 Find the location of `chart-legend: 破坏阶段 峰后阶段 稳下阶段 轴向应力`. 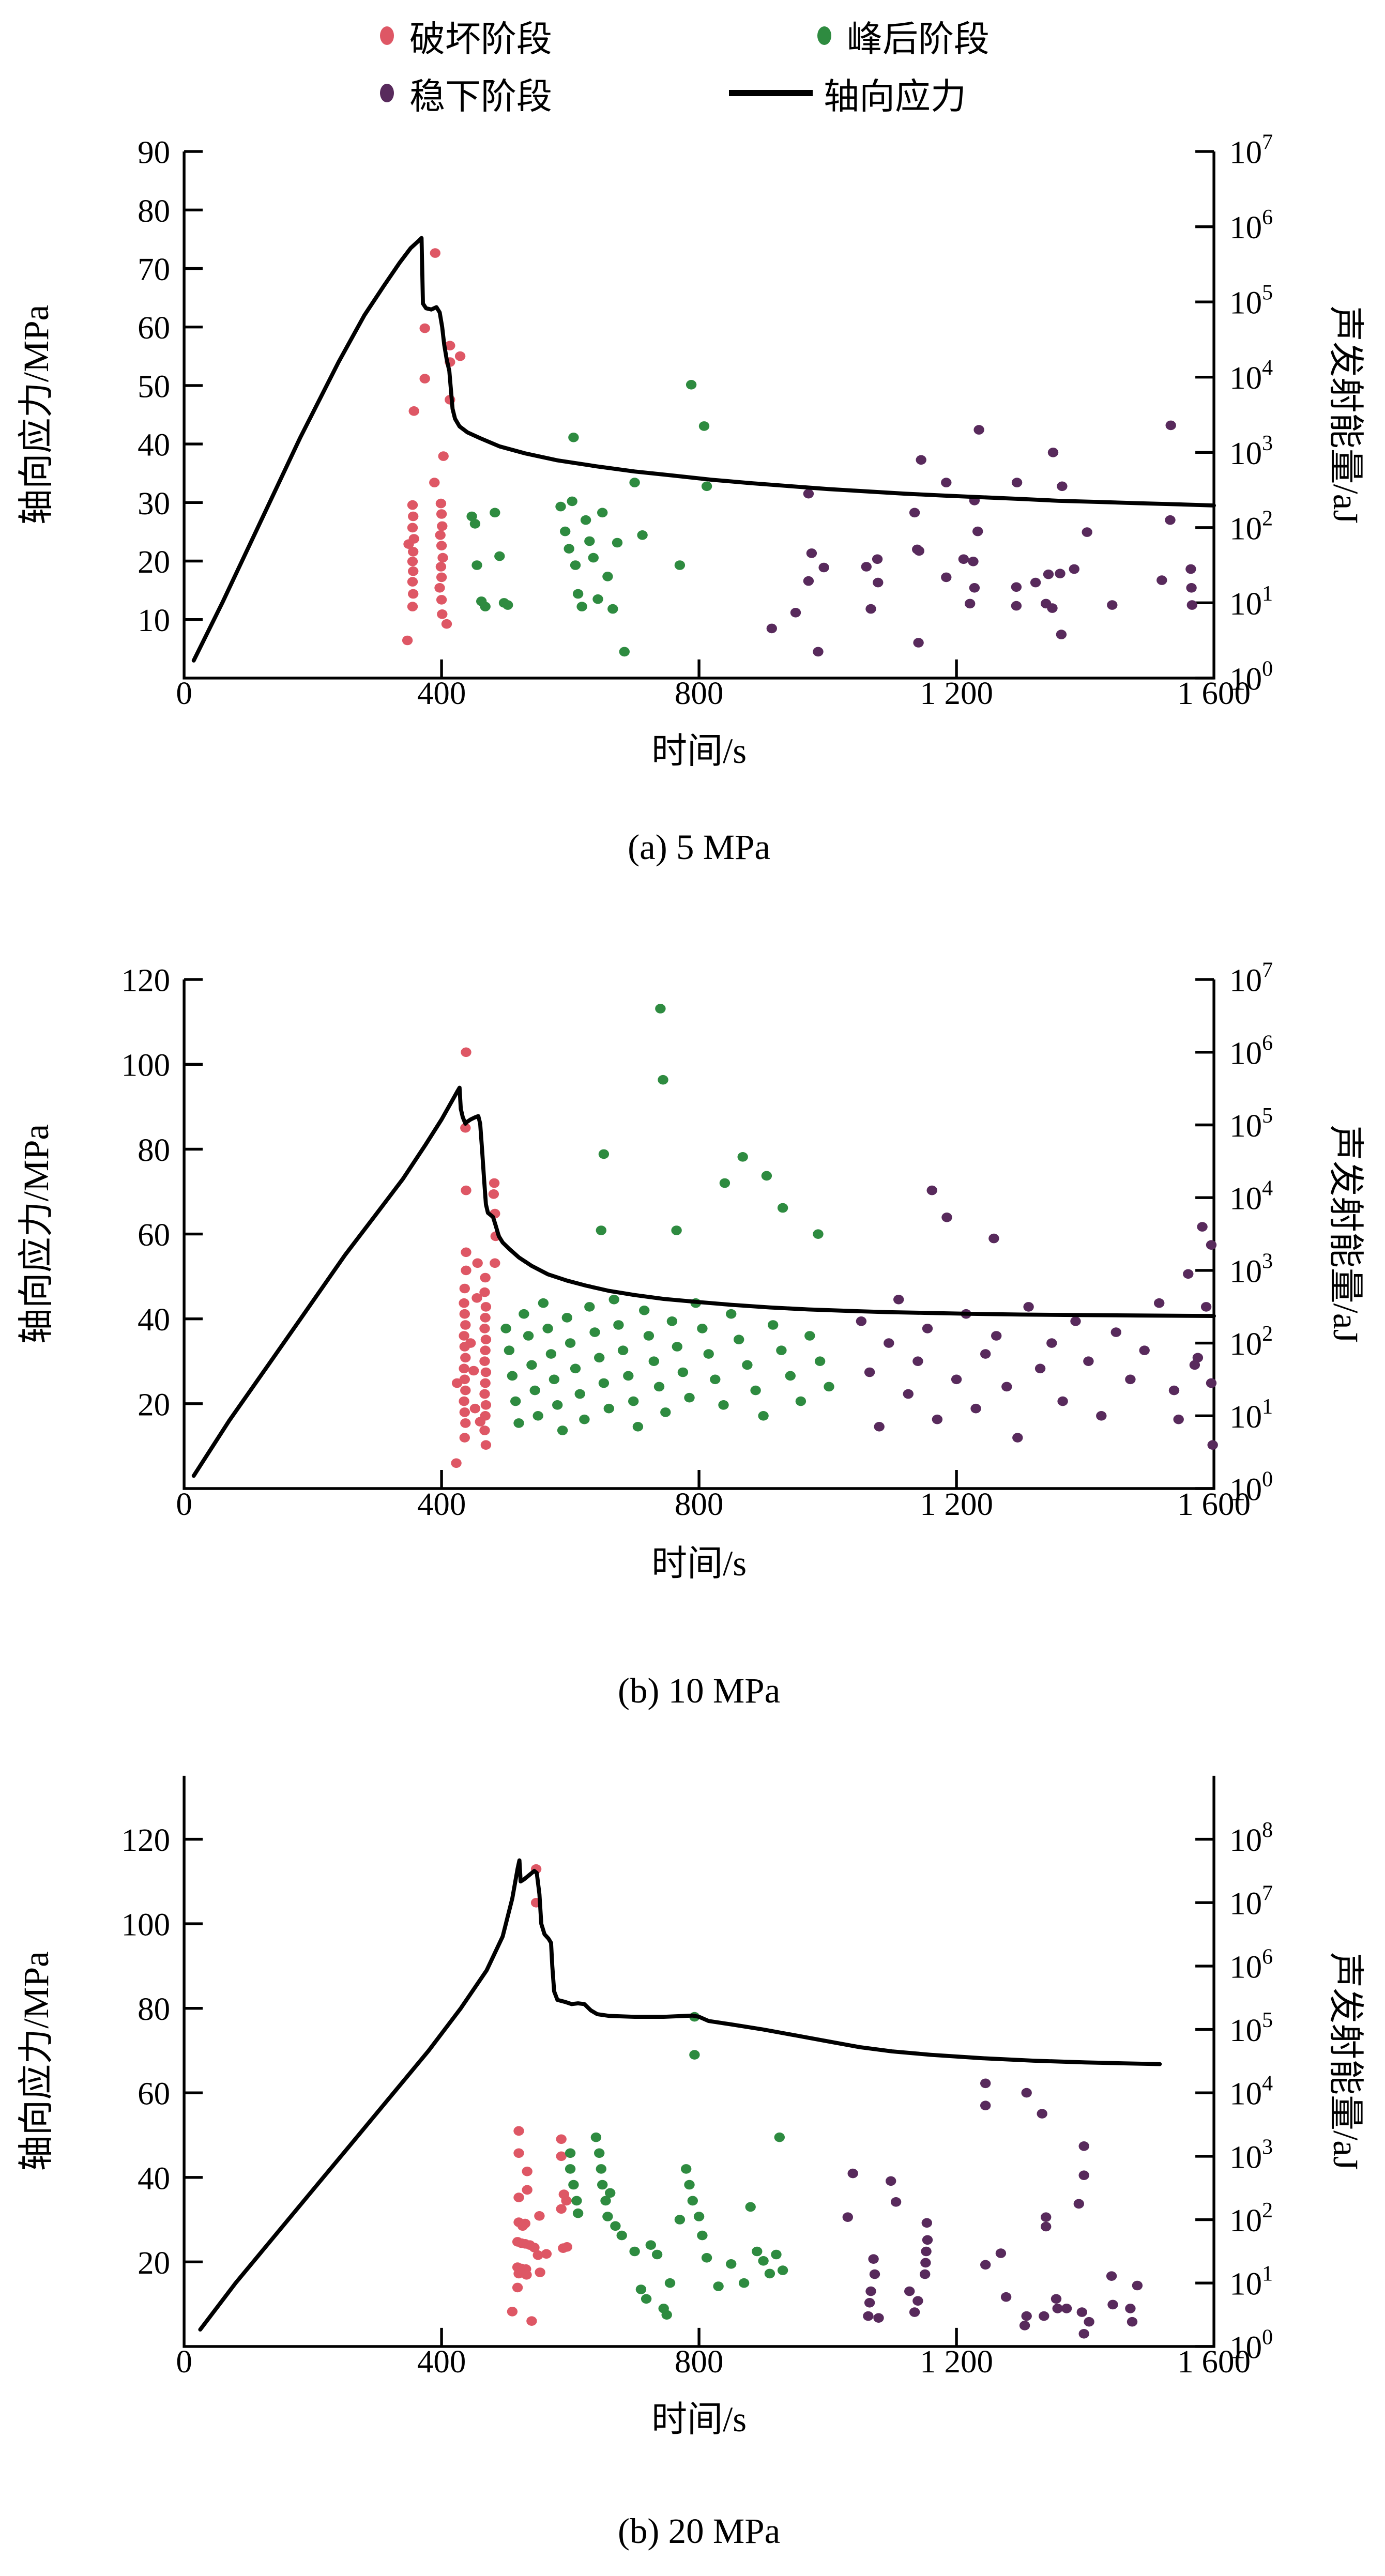

chart-legend: 破坏阶段 峰后阶段 稳下阶段 轴向应力 is located at coordinates (692, 65).